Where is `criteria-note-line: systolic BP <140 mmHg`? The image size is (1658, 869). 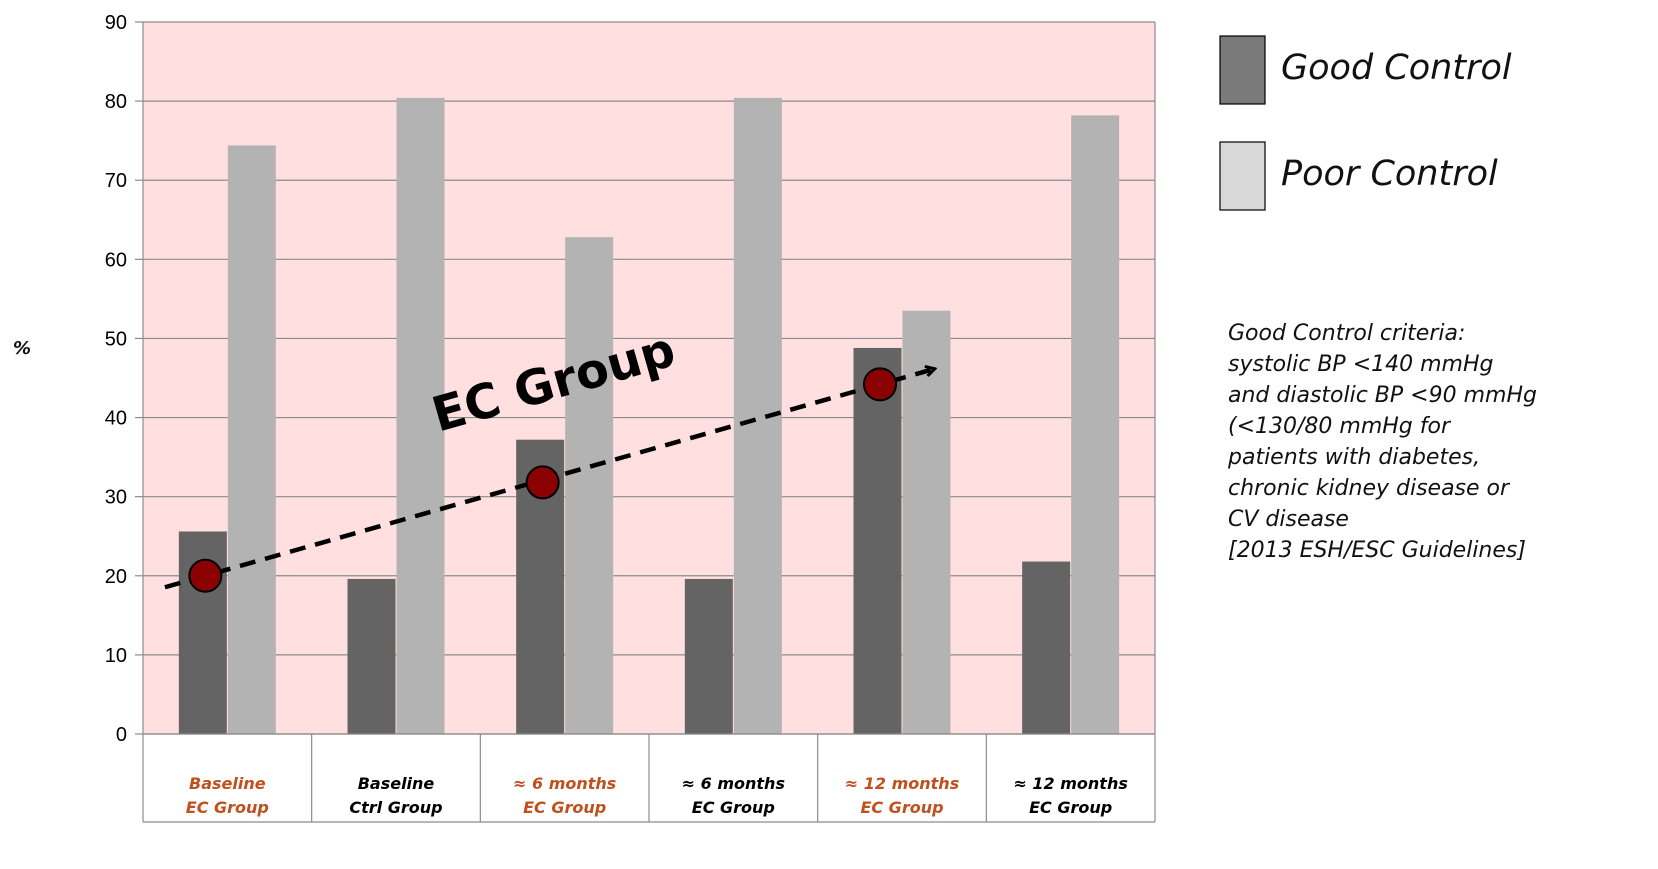 criteria-note-line: systolic BP <140 mmHg is located at coordinates (1361, 364).